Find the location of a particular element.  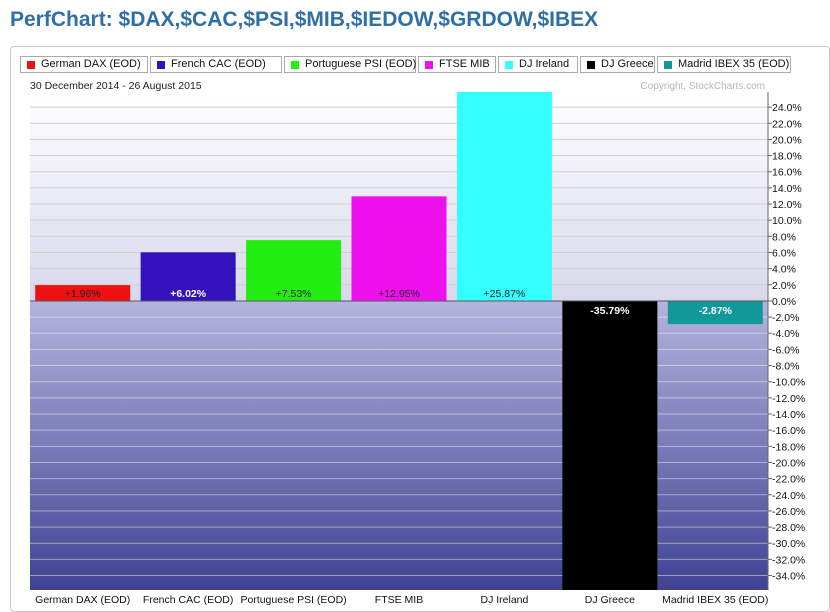

legend-item: DJ Ireland is located at coordinates (538, 64).